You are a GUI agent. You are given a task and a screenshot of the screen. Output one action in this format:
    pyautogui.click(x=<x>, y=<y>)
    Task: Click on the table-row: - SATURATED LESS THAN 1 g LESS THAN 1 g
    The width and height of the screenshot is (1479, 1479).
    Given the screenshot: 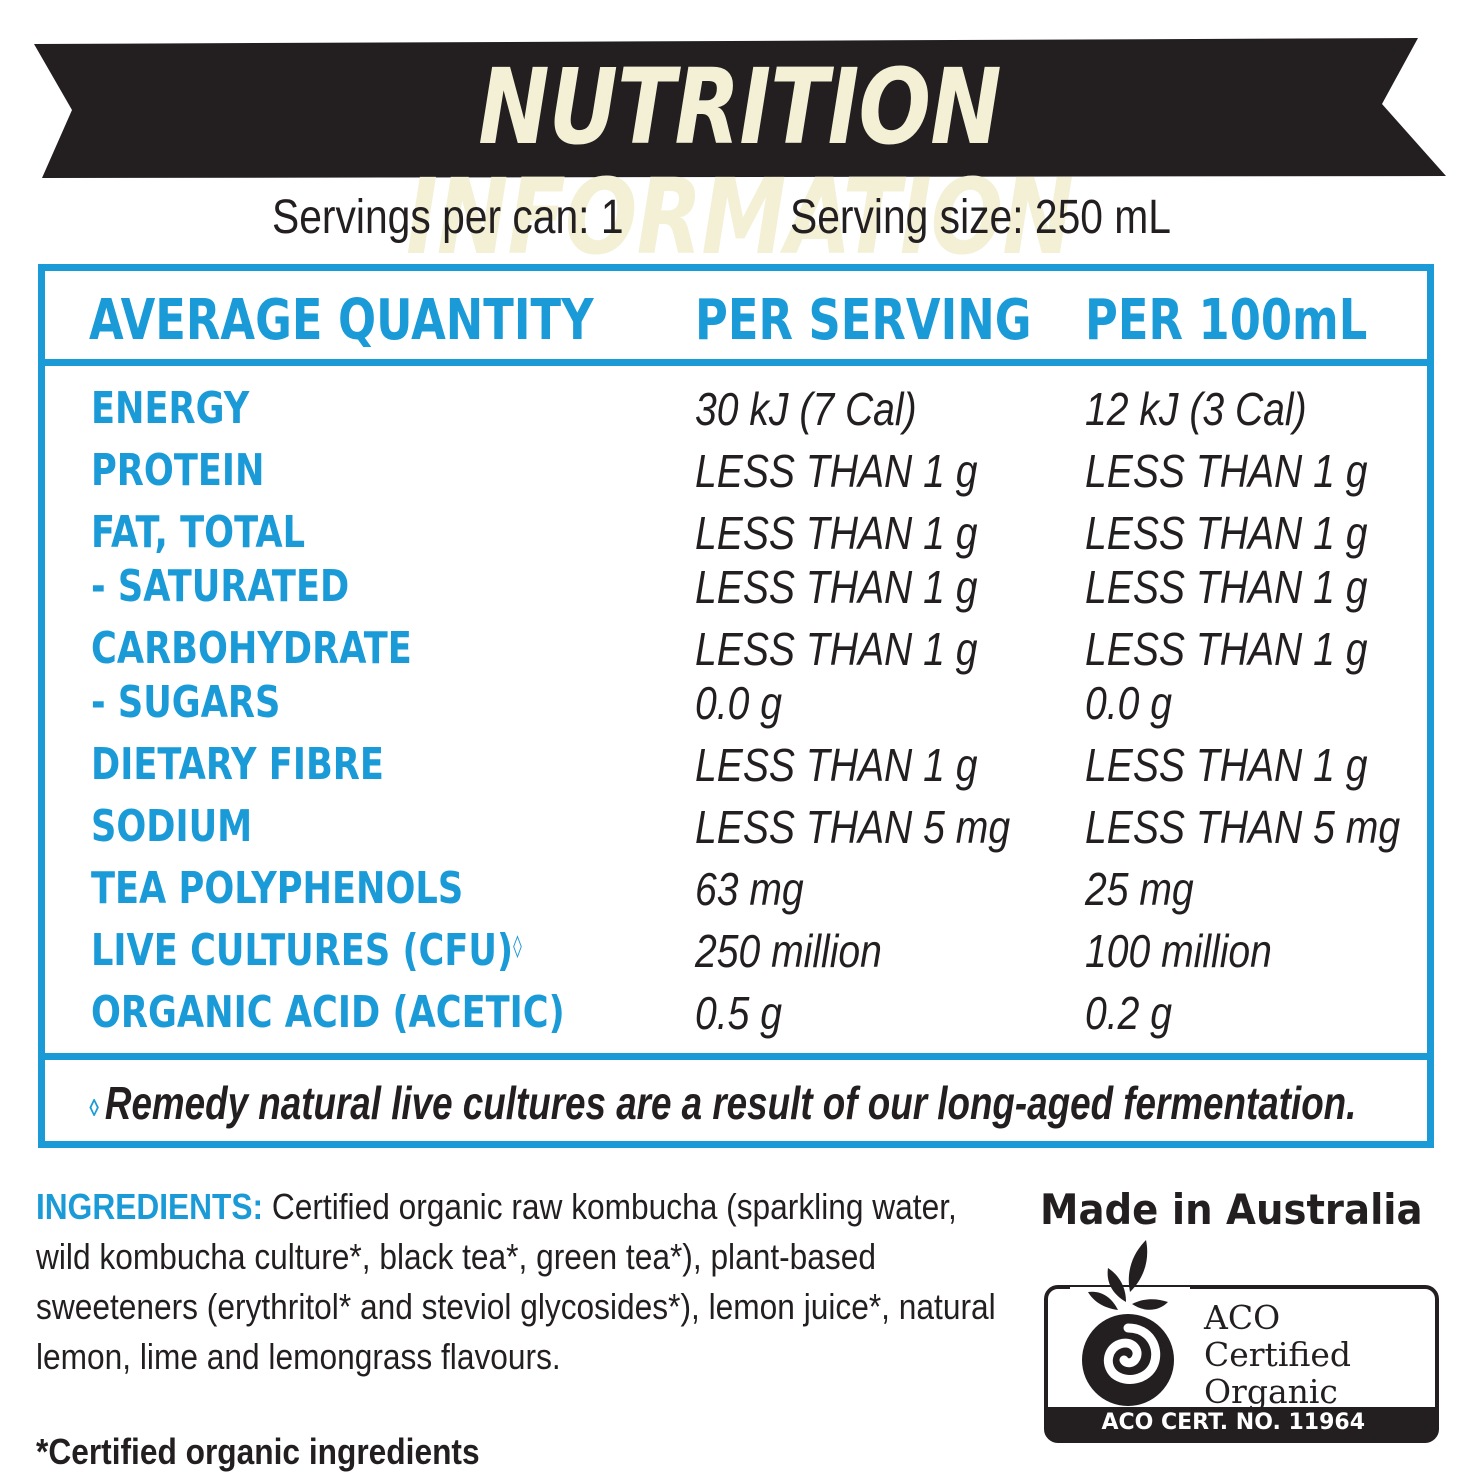 What is the action you would take?
    pyautogui.click(x=736, y=588)
    